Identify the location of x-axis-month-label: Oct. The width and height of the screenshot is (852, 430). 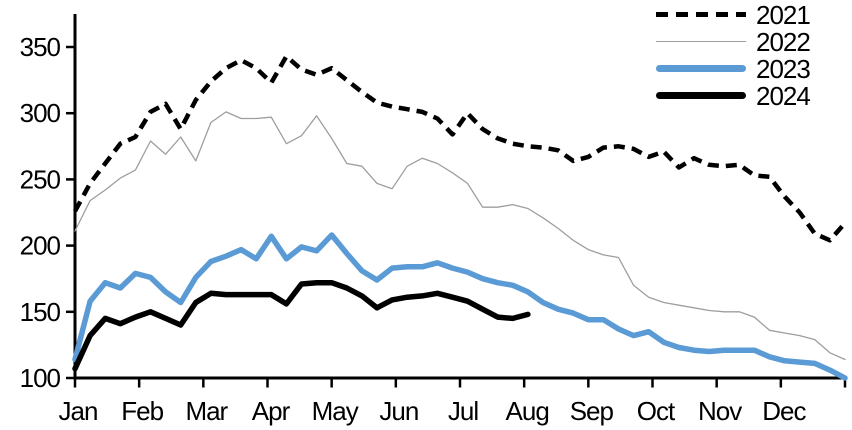
(656, 411).